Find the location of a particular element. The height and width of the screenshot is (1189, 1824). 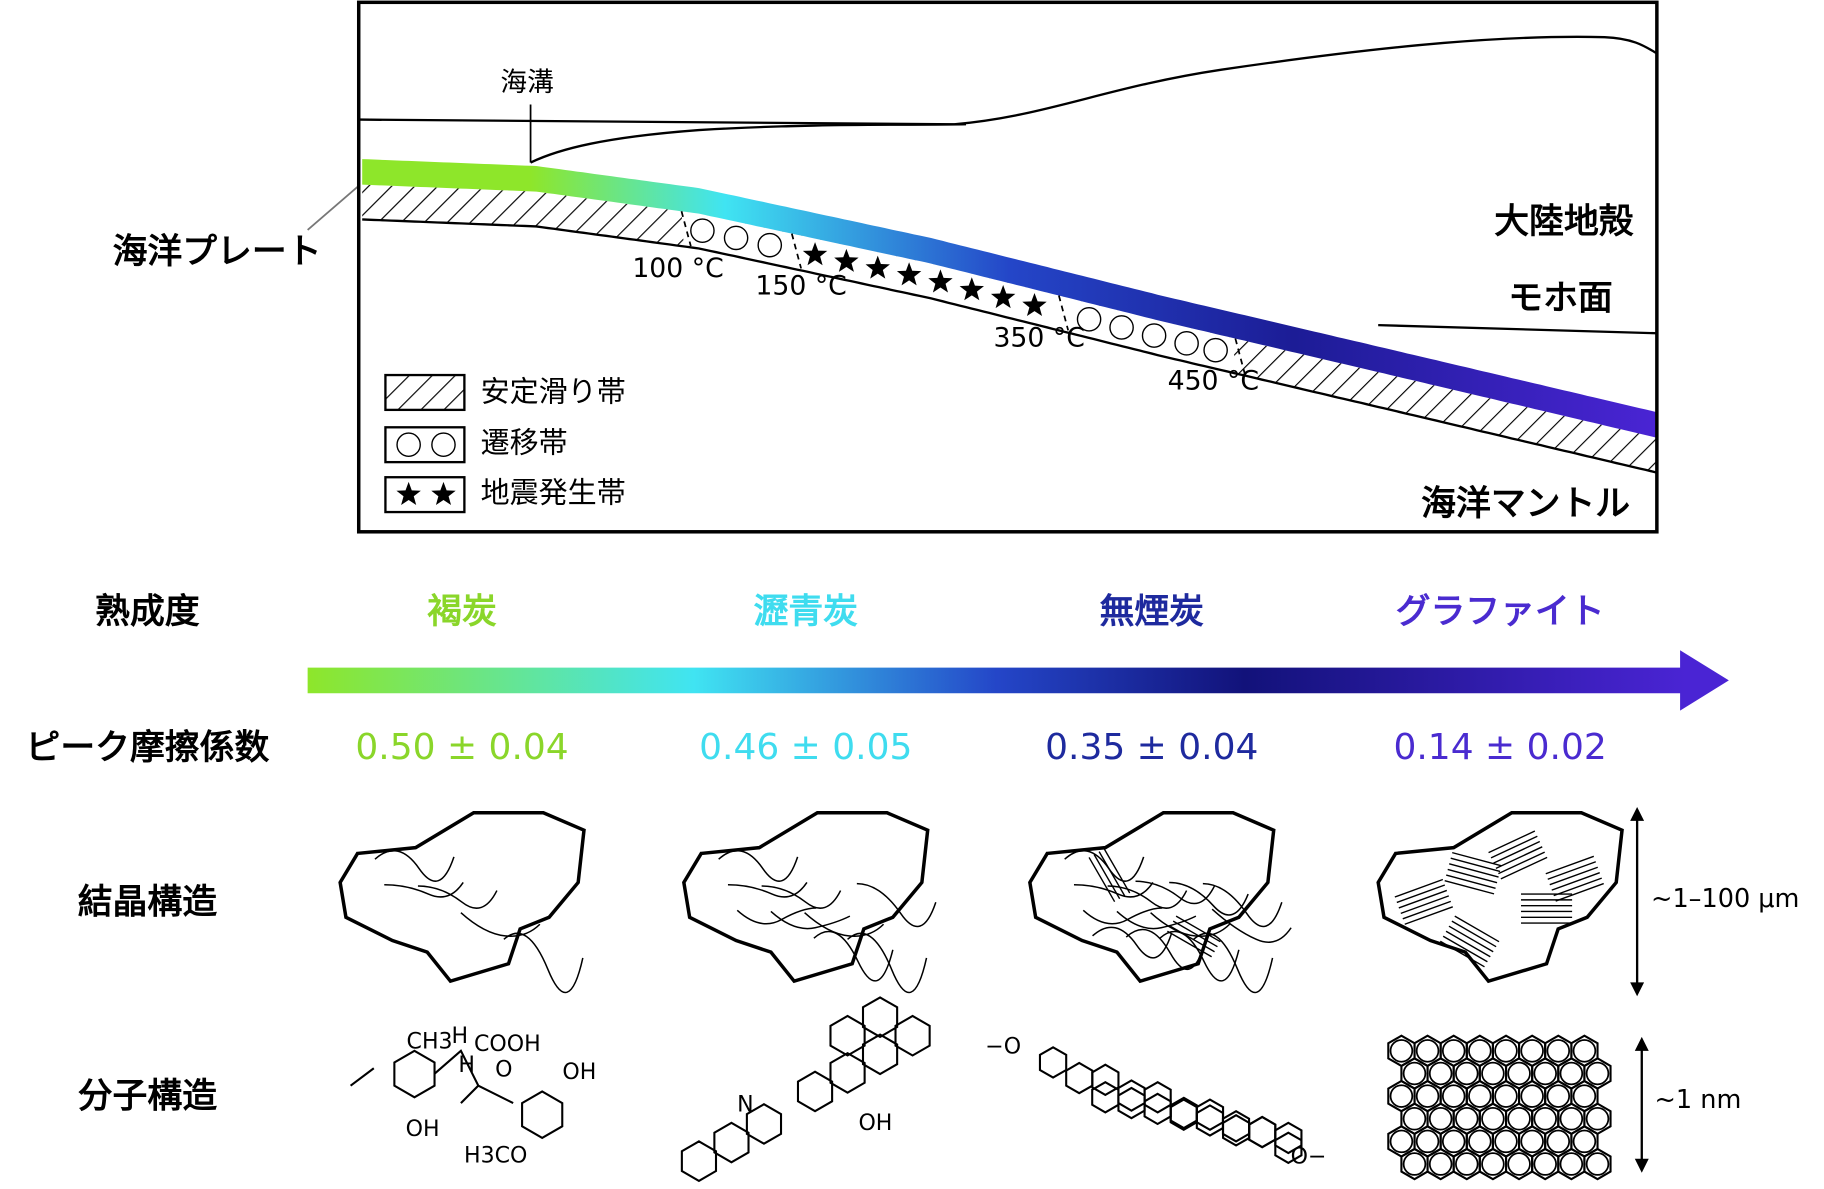

row-label: 熟成度 is located at coordinates (147, 612).